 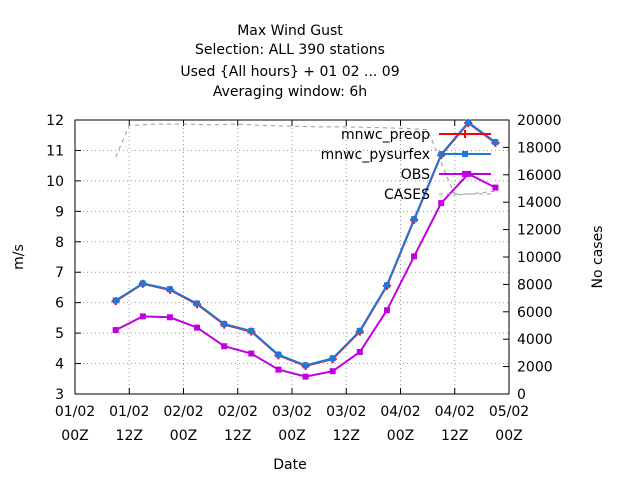 I want to click on y2-tick-label: 14000, so click(x=539, y=203).